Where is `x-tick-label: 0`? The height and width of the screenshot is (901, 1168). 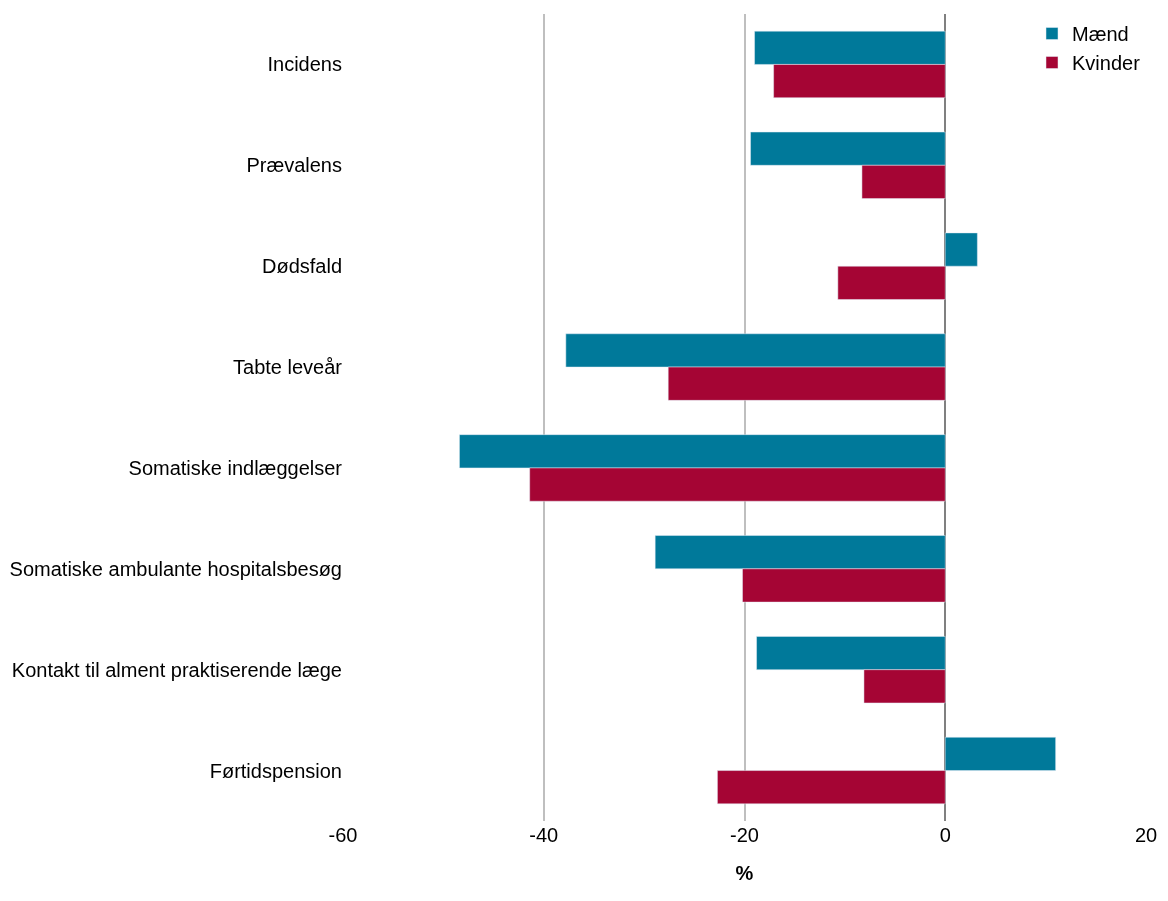
x-tick-label: 0 is located at coordinates (945, 835).